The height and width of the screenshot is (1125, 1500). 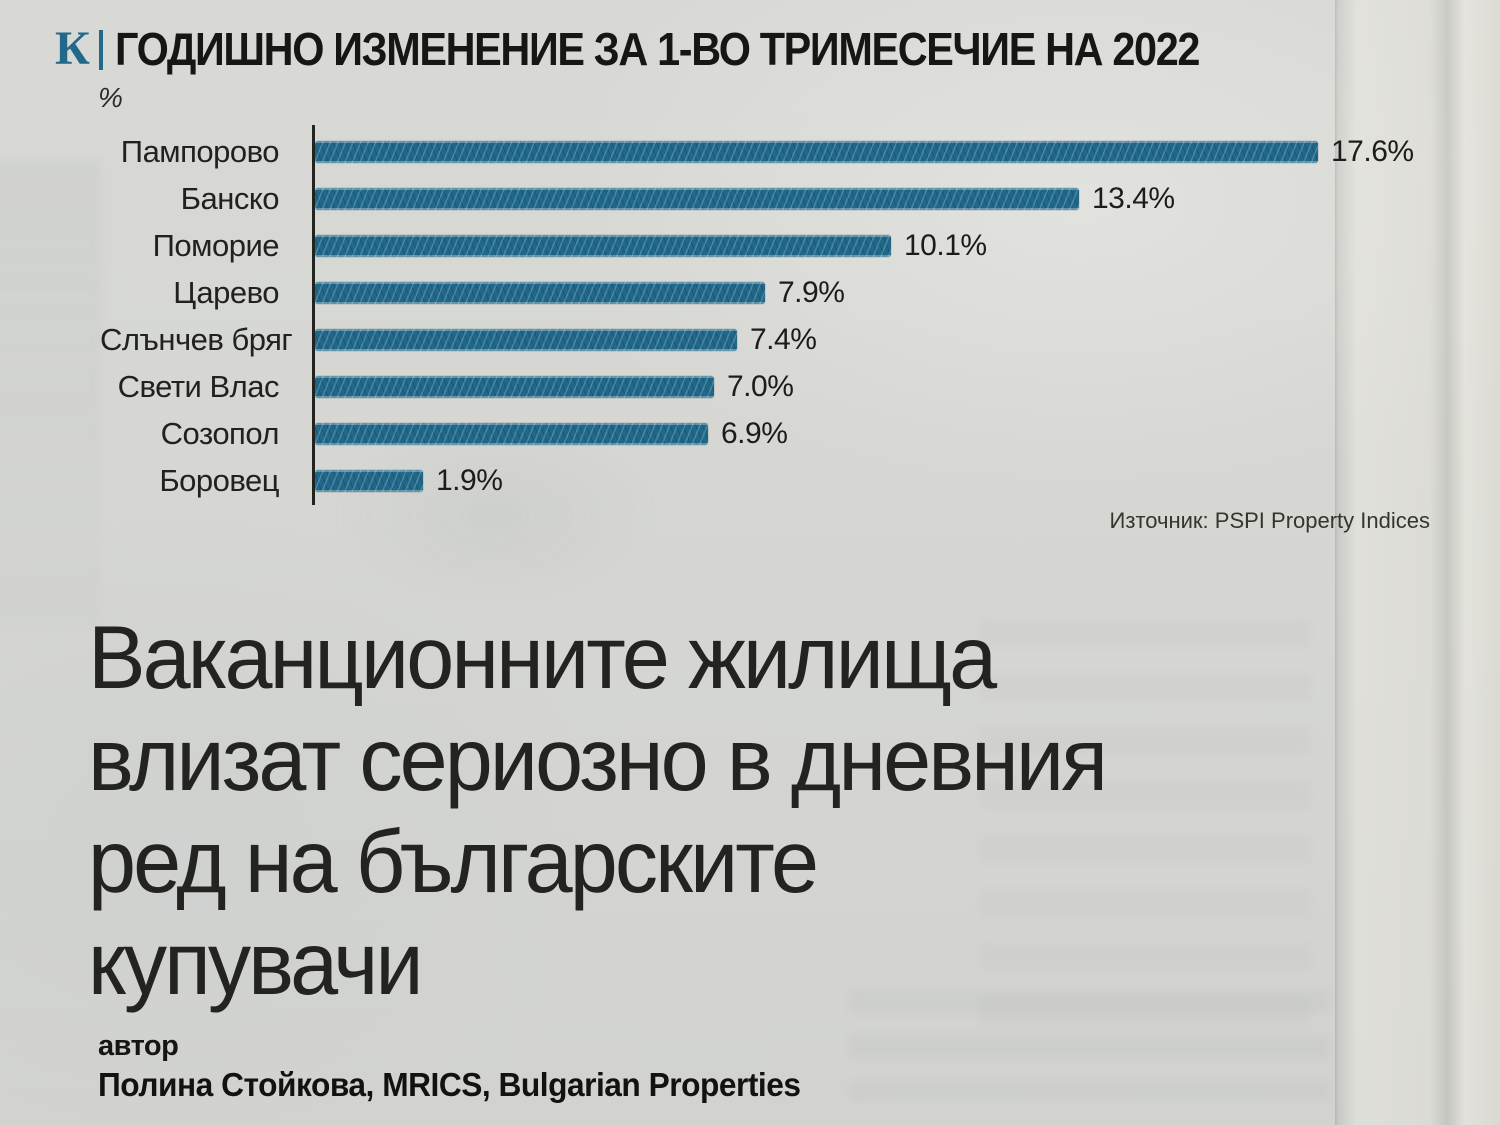 What do you see at coordinates (760, 386) in the screenshot?
I see `bar-value-label: 7.0%` at bounding box center [760, 386].